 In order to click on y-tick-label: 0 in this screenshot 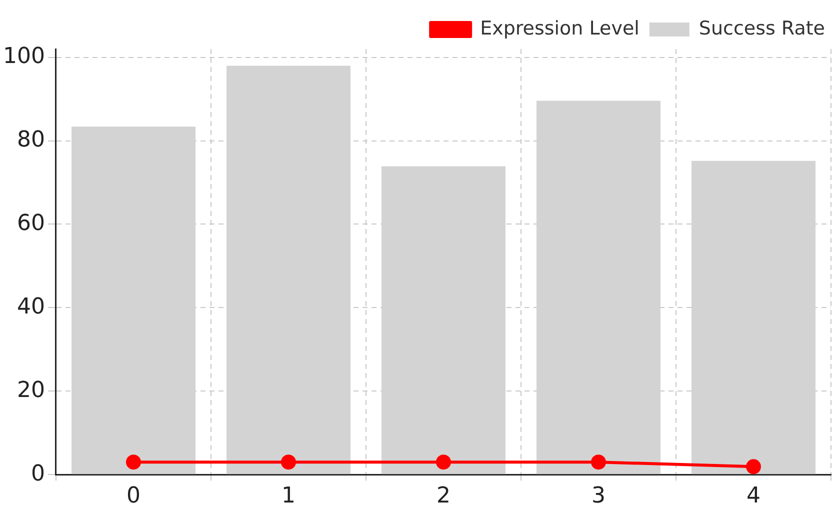, I will do `click(37, 473)`.